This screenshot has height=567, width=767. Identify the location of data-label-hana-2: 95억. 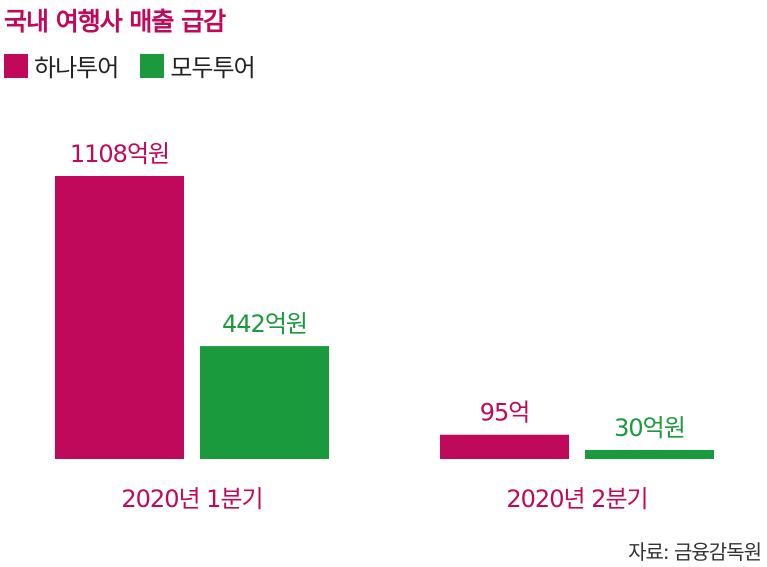
(505, 413).